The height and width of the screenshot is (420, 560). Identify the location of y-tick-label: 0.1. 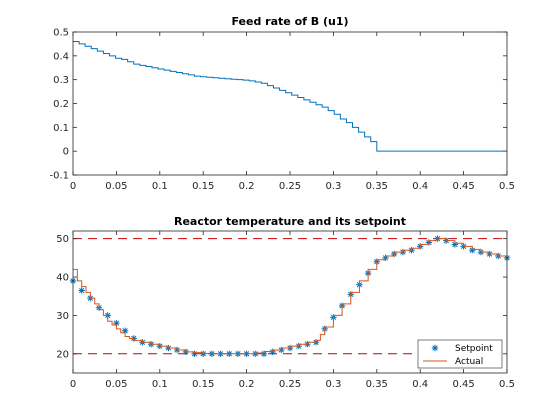
(61, 128).